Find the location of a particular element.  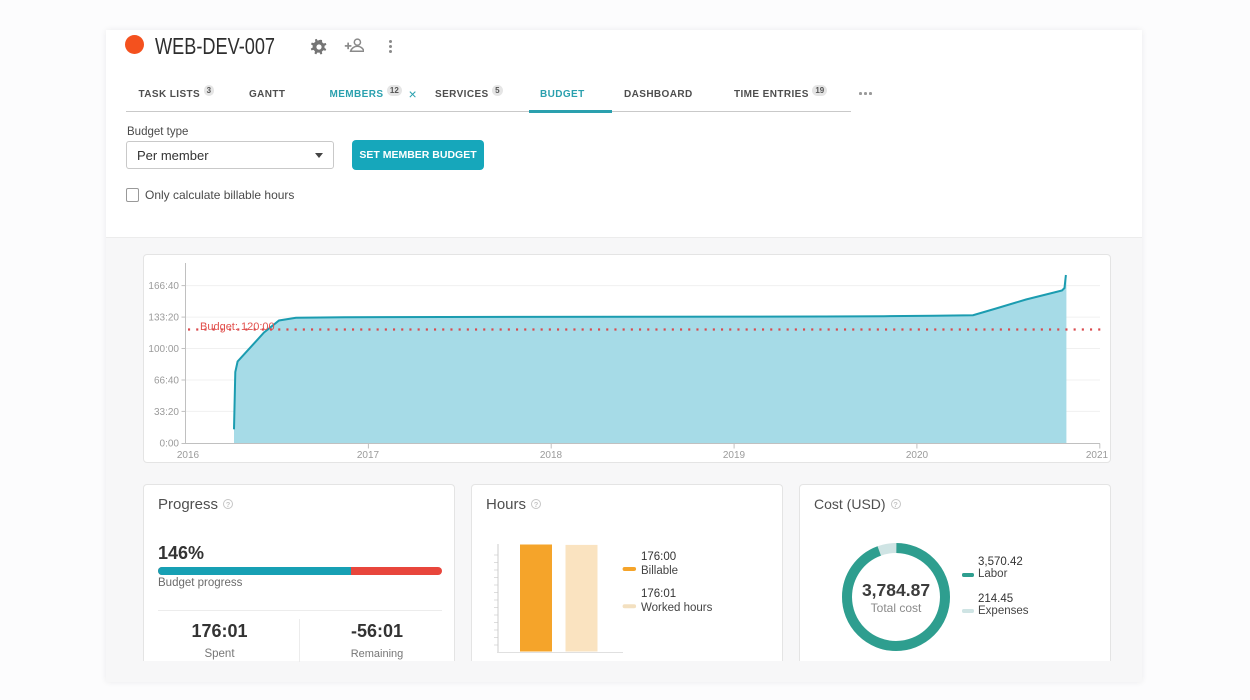

svg-text: 2019 is located at coordinates (734, 455).